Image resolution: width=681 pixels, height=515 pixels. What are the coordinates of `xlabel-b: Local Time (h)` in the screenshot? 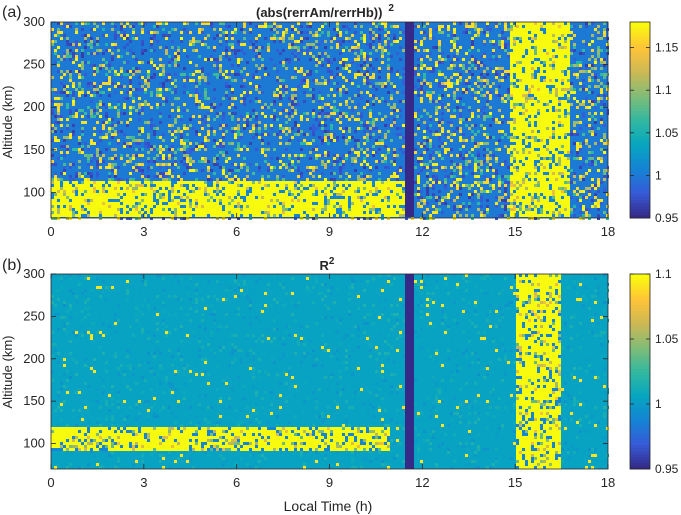 It's located at (328, 506).